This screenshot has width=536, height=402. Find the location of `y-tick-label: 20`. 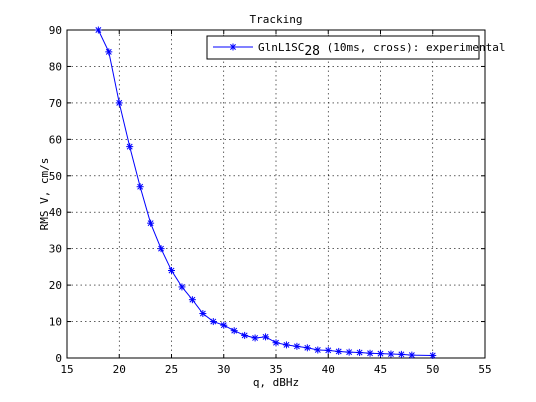

y-tick-label: 20 is located at coordinates (55, 285).